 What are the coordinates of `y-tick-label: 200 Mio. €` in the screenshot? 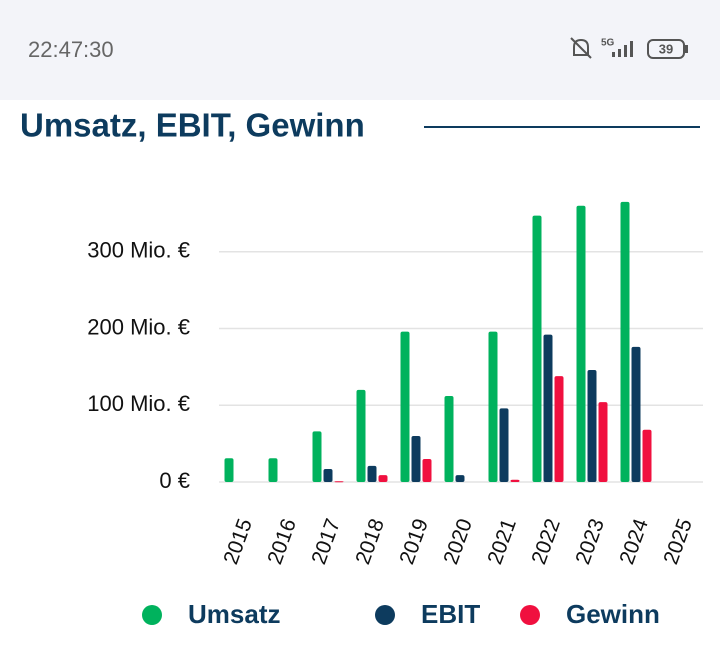 It's located at (138, 326).